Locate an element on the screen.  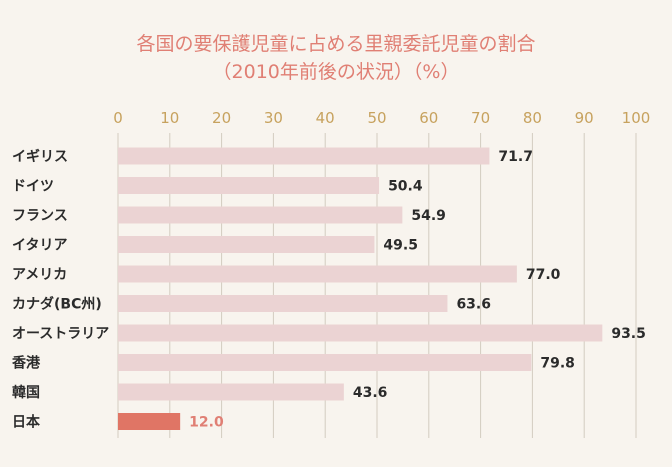
value-label: 77.0 is located at coordinates (543, 275).